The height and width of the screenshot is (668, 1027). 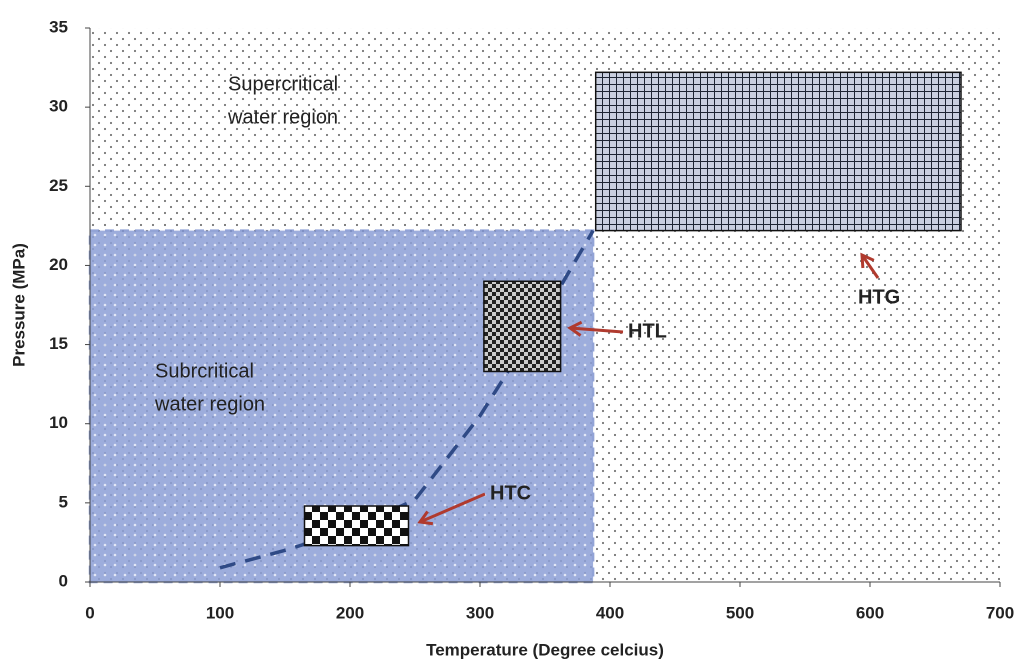 What do you see at coordinates (350, 612) in the screenshot?
I see `x-tick-label: 200` at bounding box center [350, 612].